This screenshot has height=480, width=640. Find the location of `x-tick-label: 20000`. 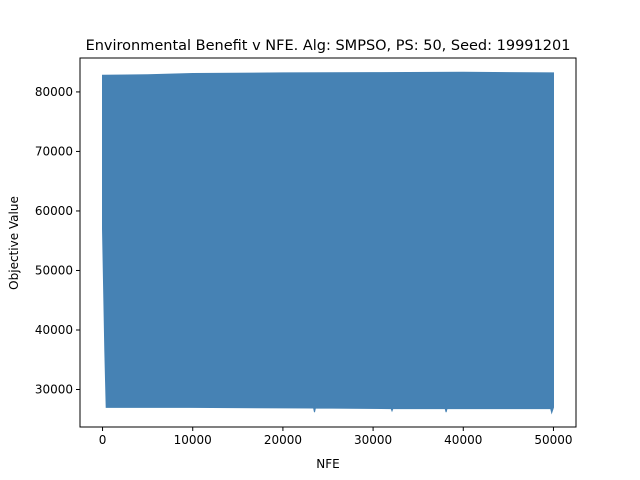

x-tick-label: 20000 is located at coordinates (283, 440).